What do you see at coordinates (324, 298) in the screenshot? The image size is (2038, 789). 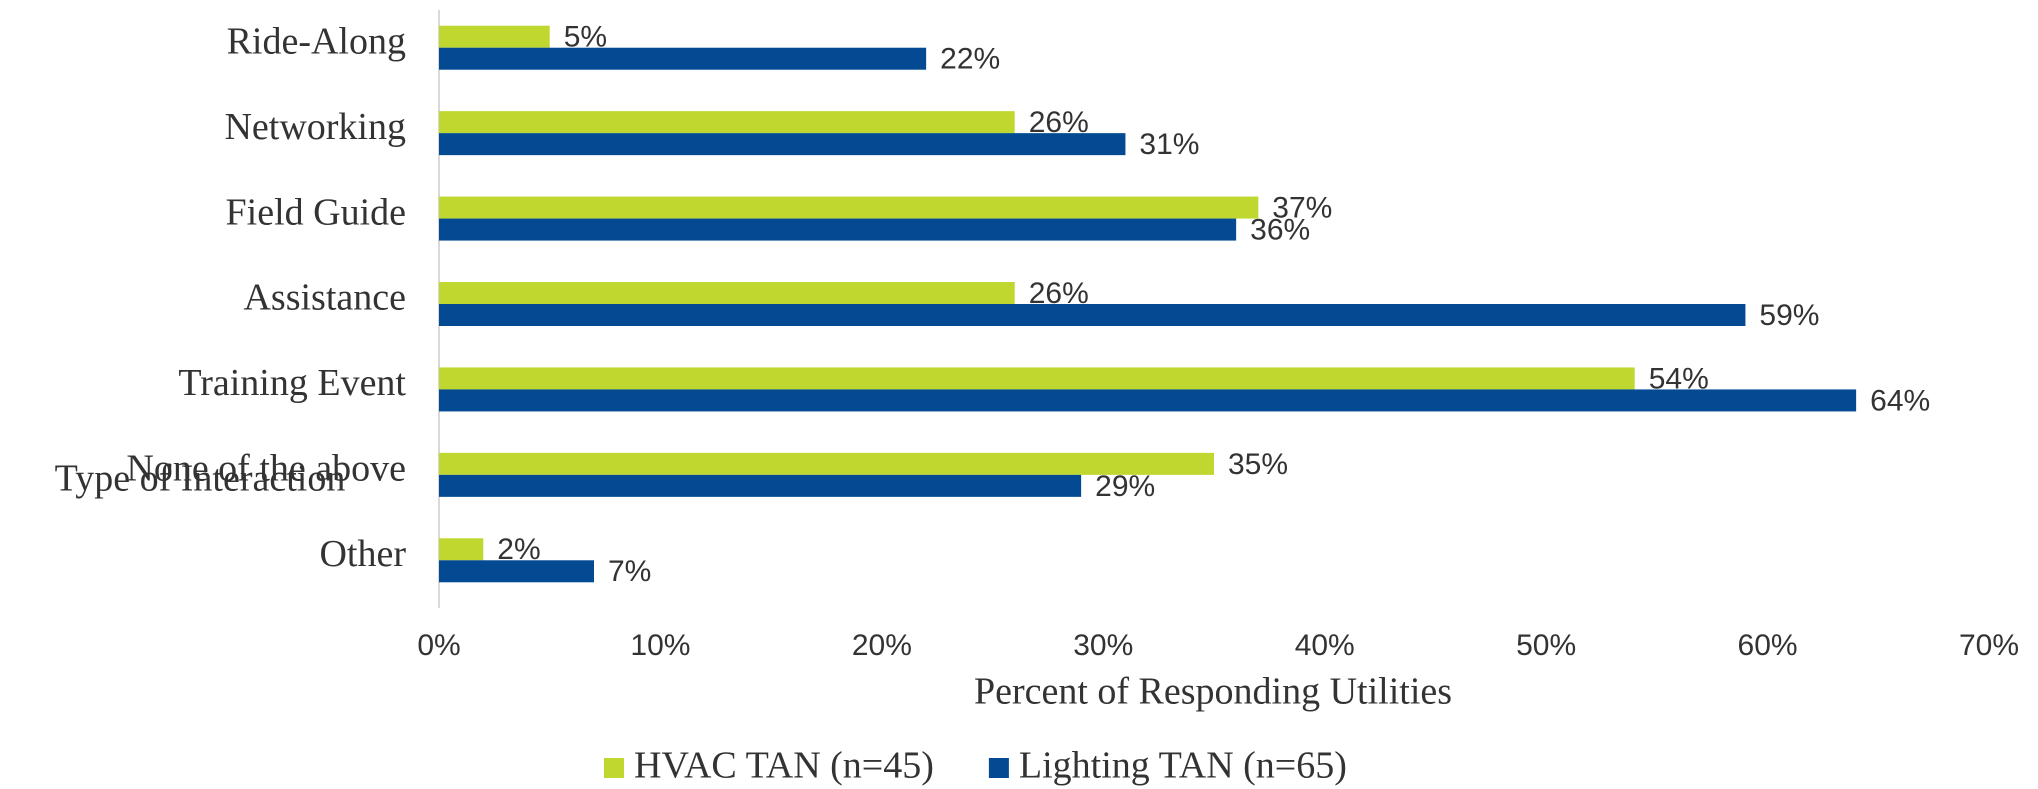 I see `category-label: Assistance` at bounding box center [324, 298].